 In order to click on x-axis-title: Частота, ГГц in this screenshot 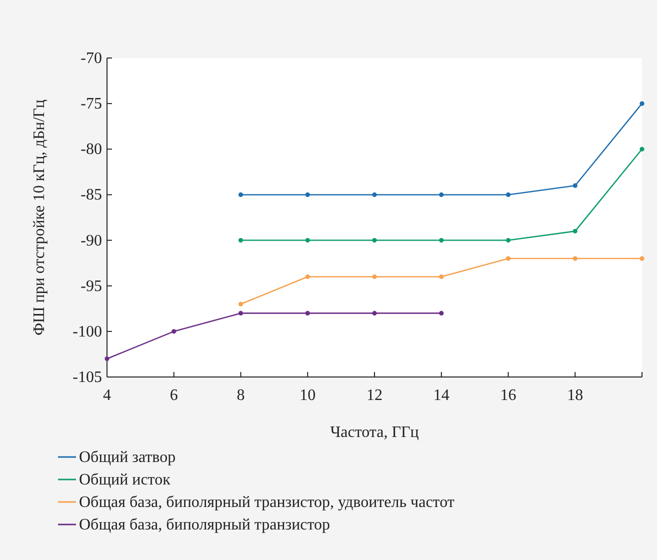, I will do `click(375, 432)`.